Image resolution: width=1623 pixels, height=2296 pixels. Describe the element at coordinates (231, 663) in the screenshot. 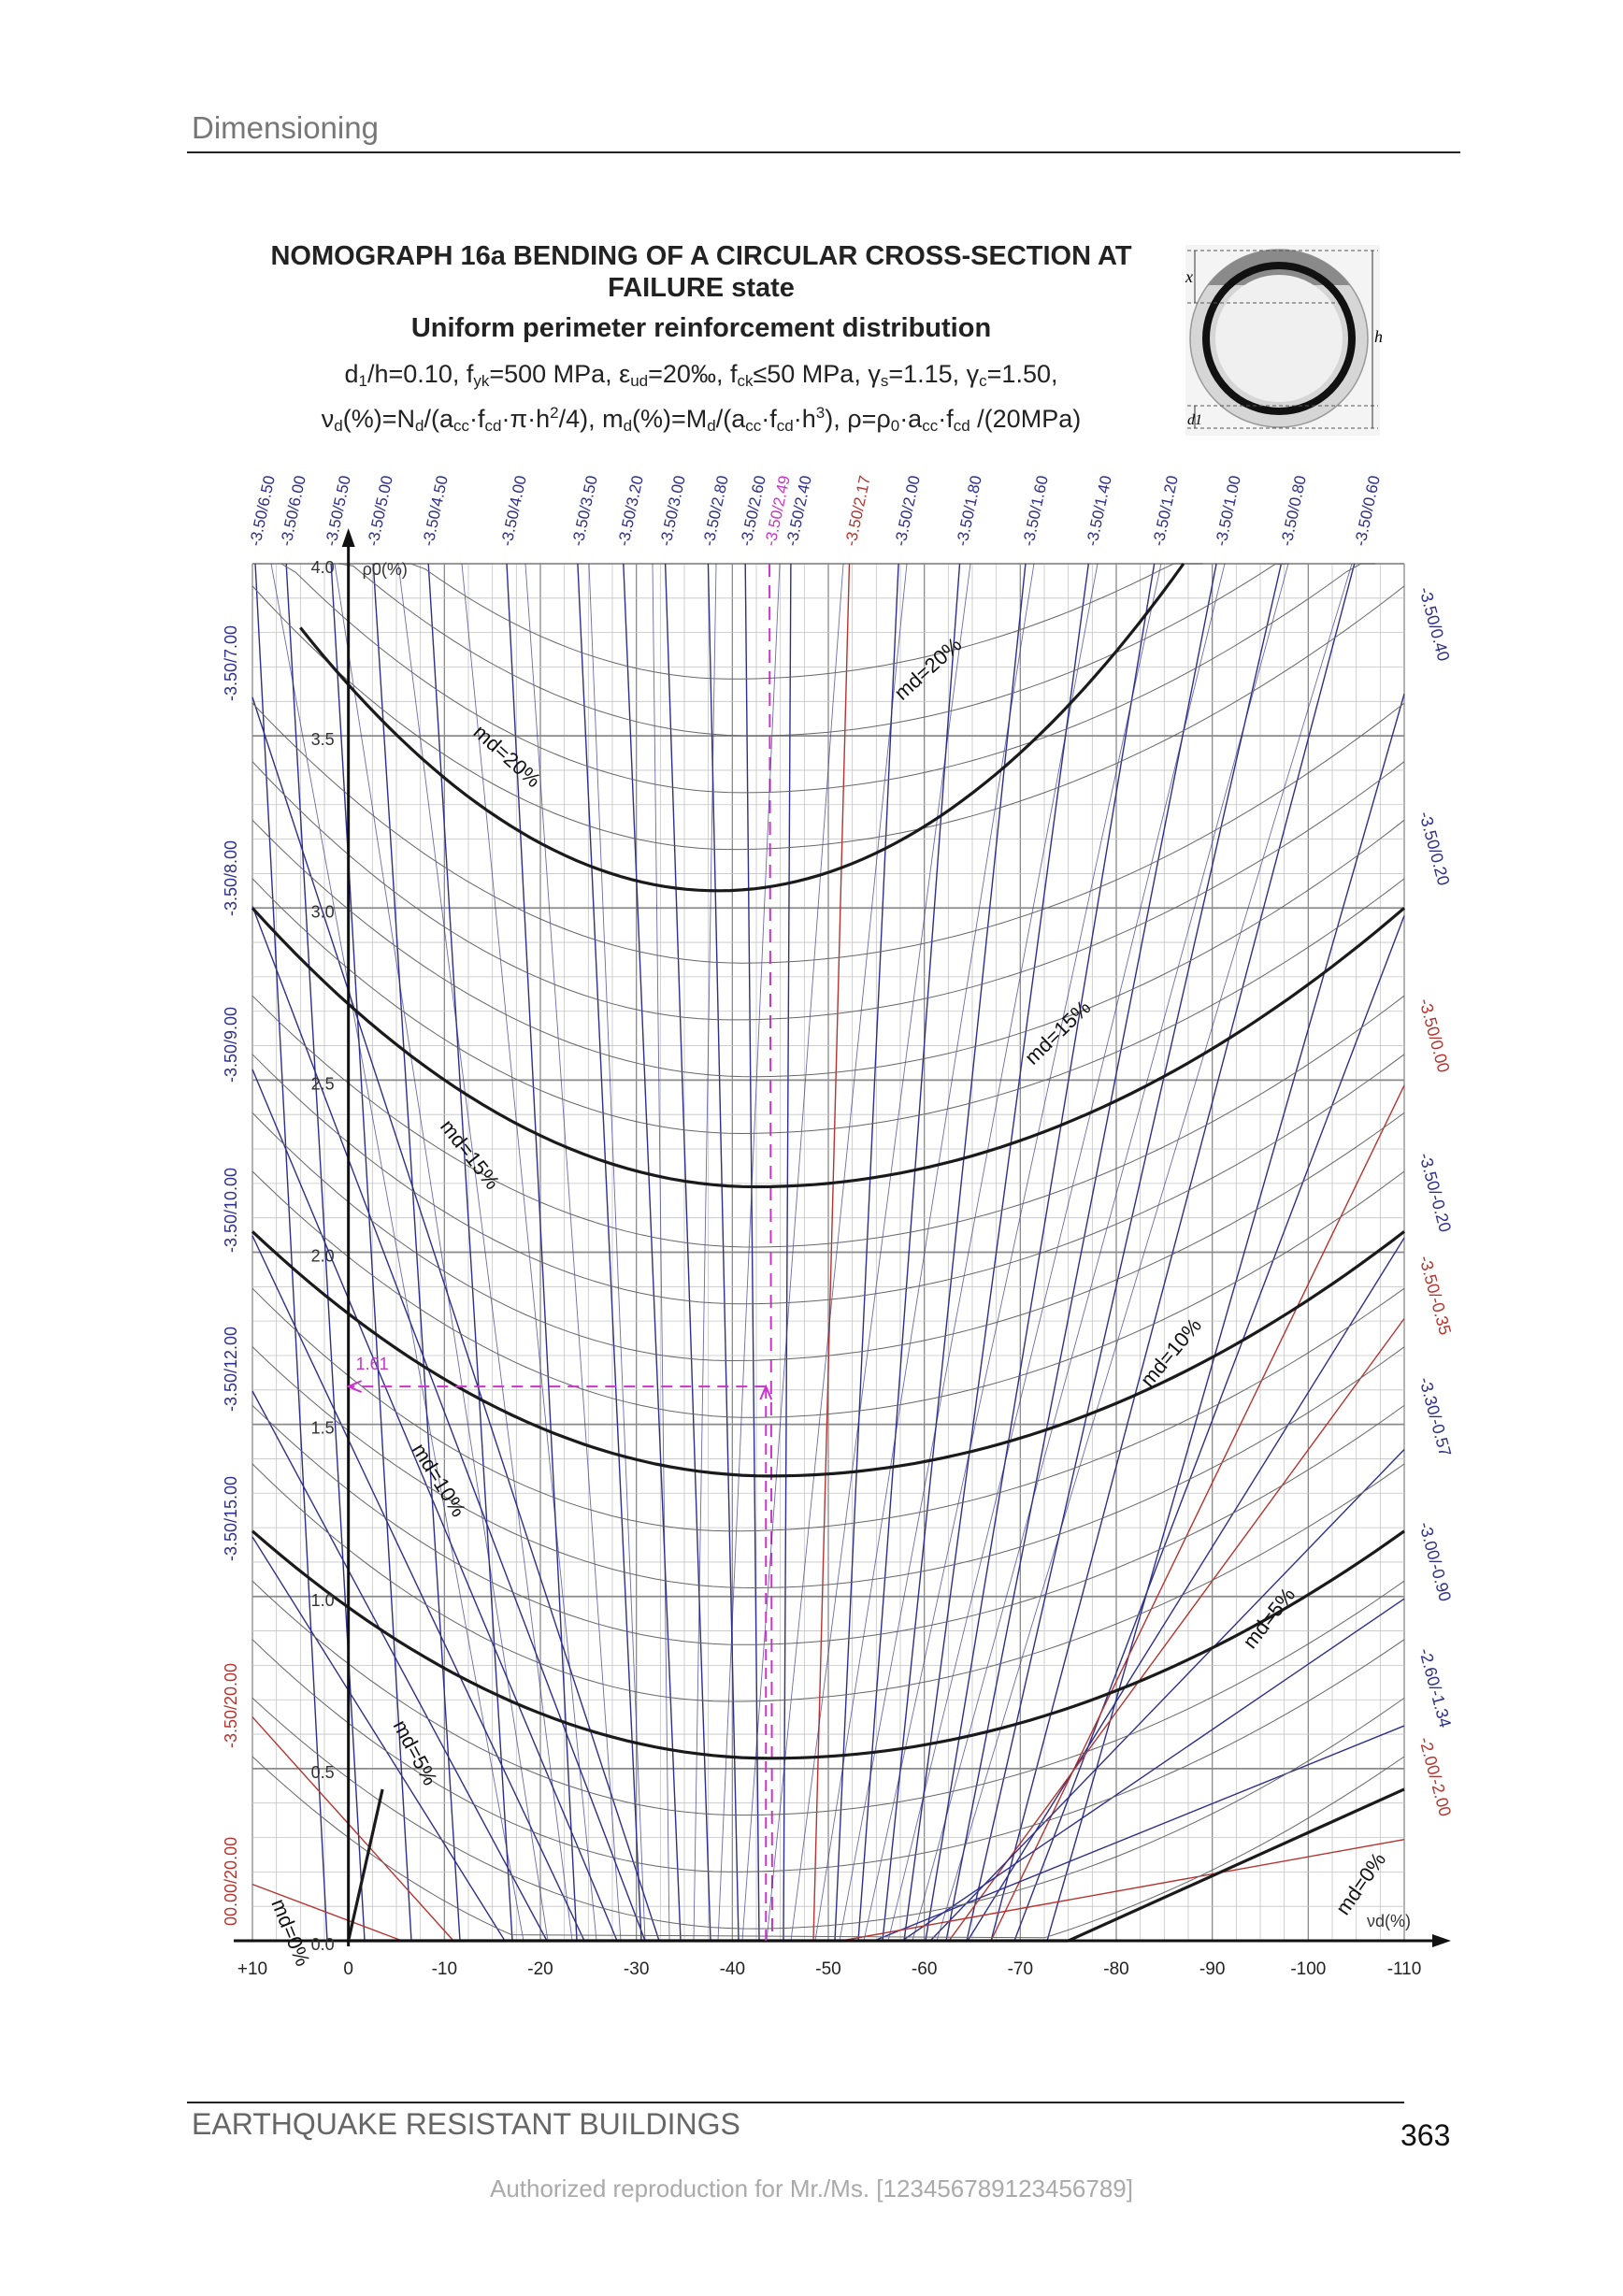

I see `strain-label-left: -3.50/7.00` at that location.